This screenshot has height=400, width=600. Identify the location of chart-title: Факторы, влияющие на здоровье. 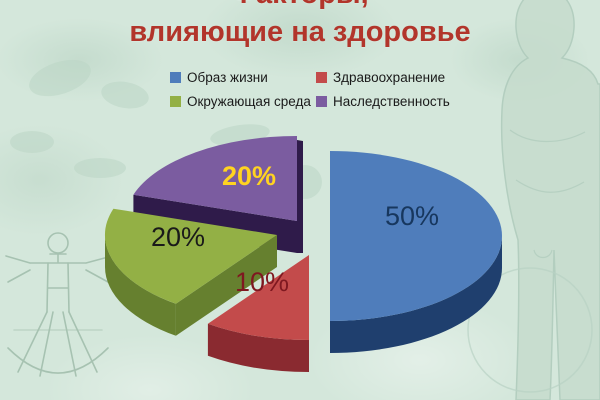
(300, 25).